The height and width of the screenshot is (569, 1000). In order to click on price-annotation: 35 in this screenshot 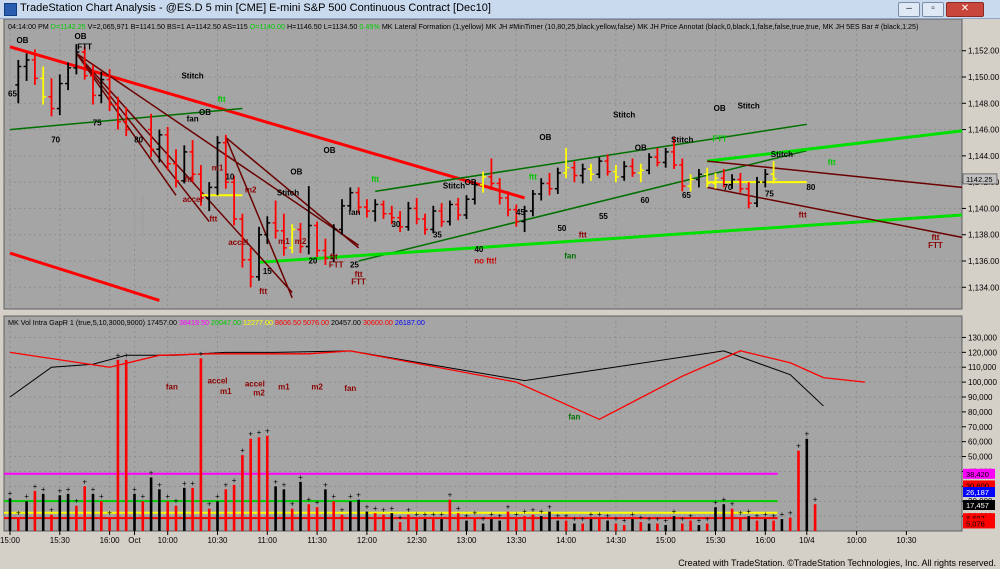, I will do `click(437, 234)`.